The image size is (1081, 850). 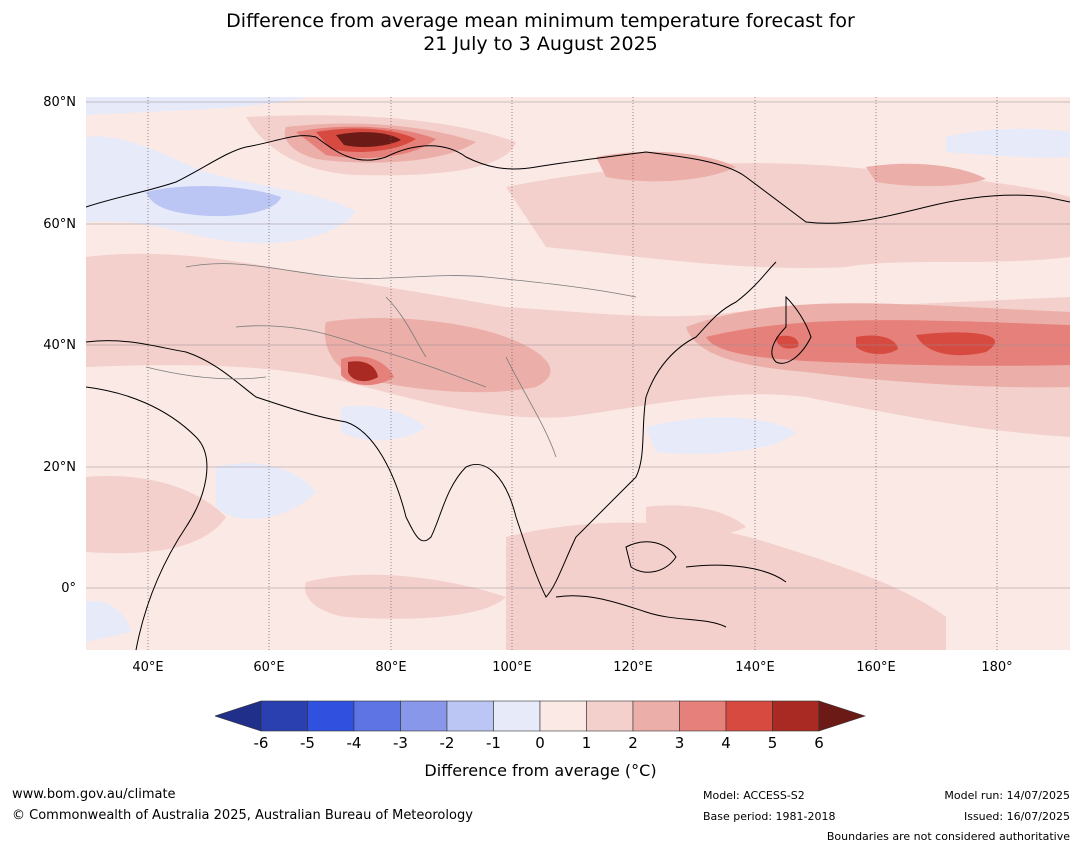 I want to click on colorbar-tick-label: 5, so click(x=772, y=743).